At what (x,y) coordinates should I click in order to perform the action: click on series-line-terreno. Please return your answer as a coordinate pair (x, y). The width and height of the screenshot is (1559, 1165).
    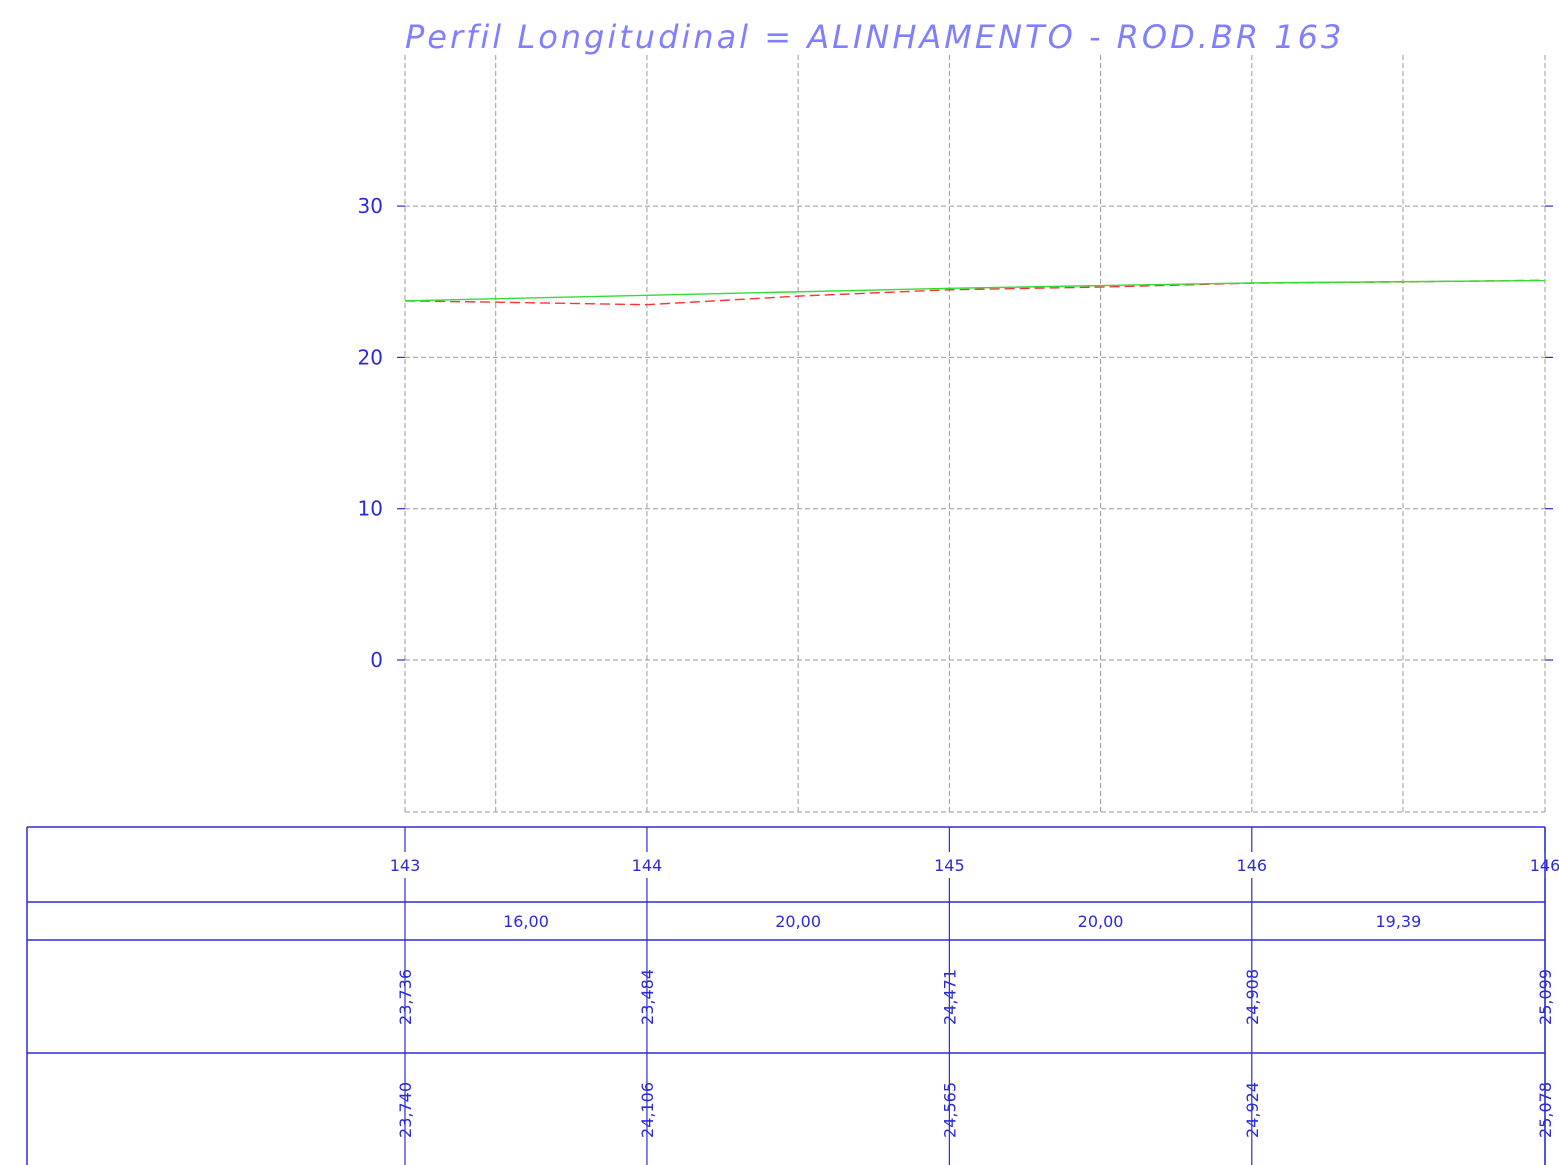
    Looking at the image, I should click on (975, 292).